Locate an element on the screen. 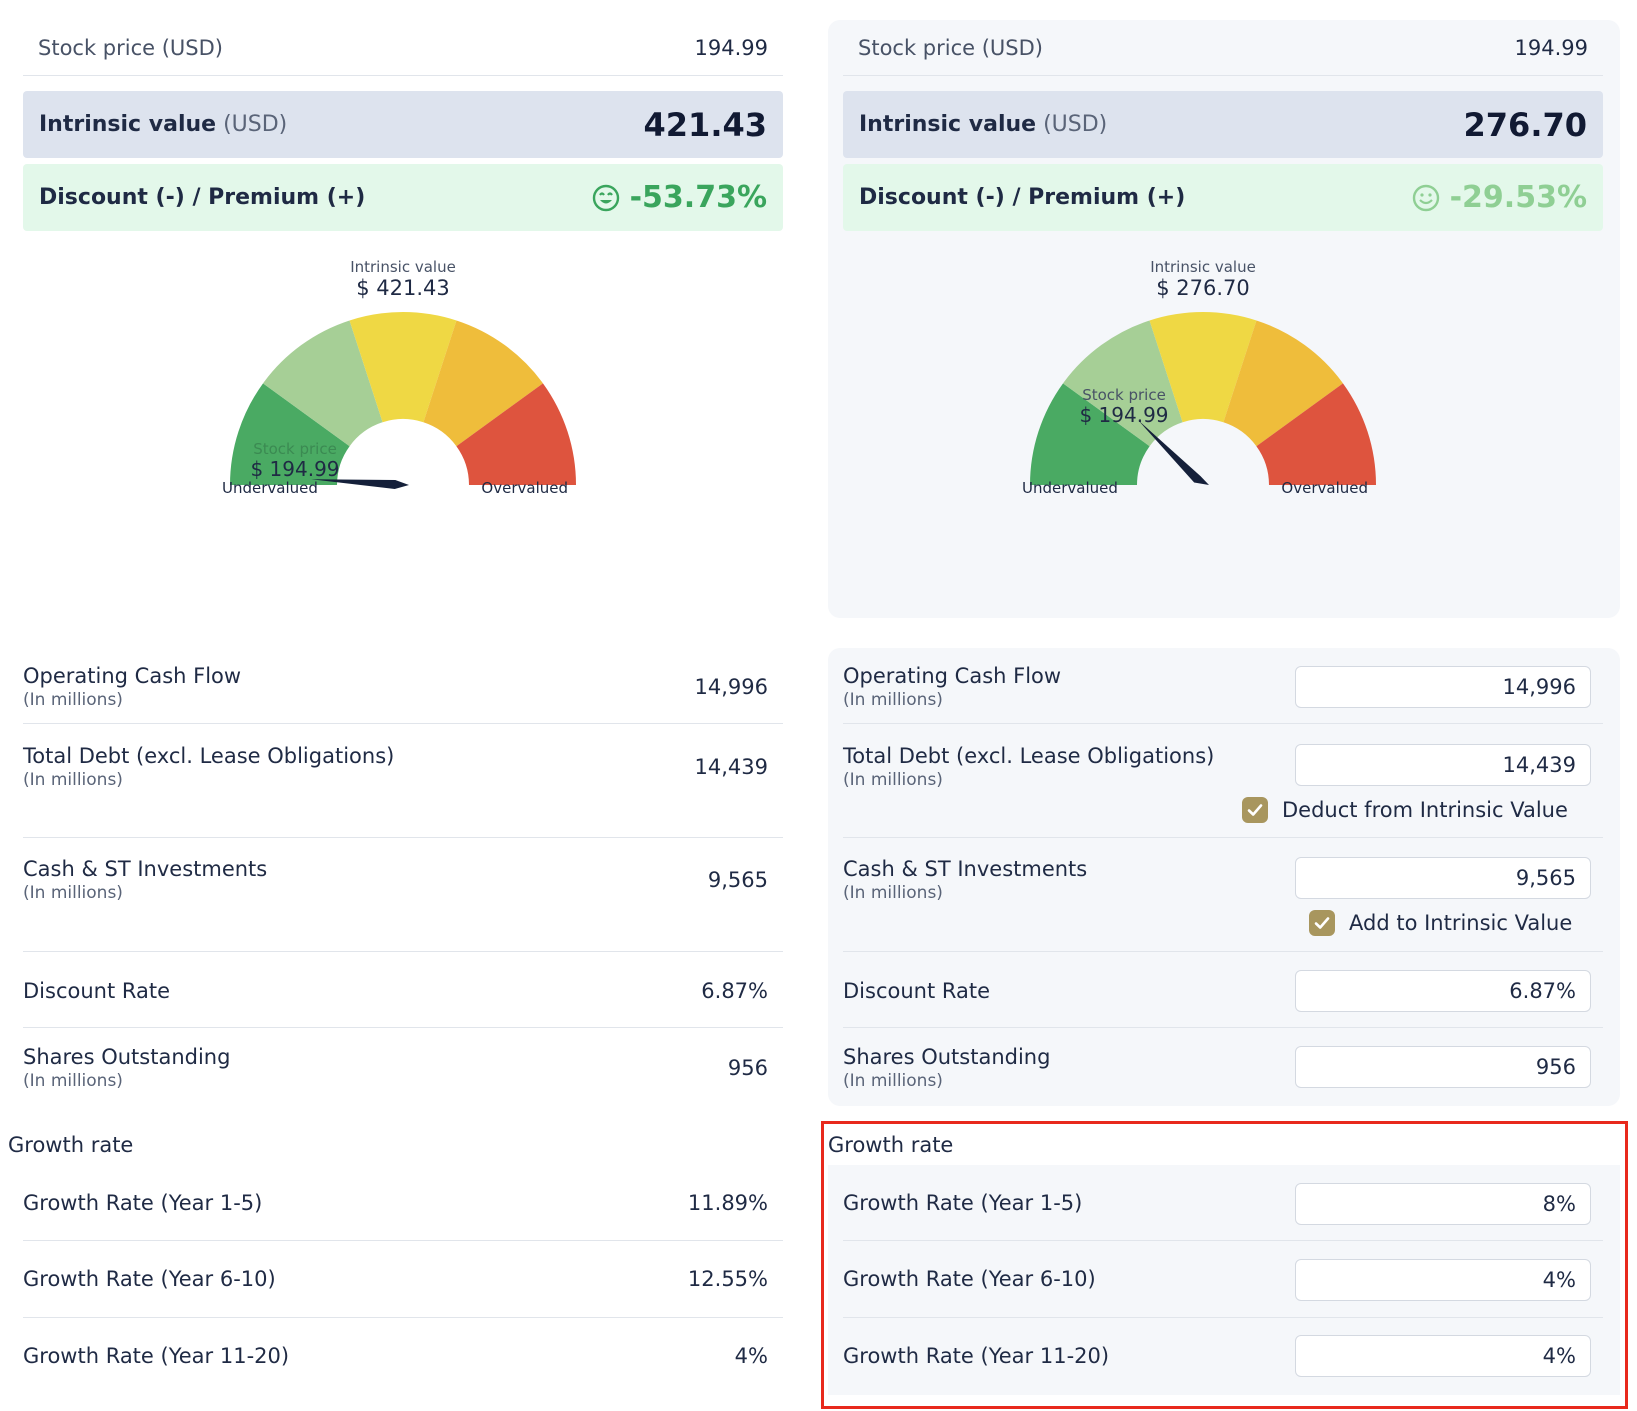  growth-rate-year-6-10-input: 4% is located at coordinates (1443, 1280).